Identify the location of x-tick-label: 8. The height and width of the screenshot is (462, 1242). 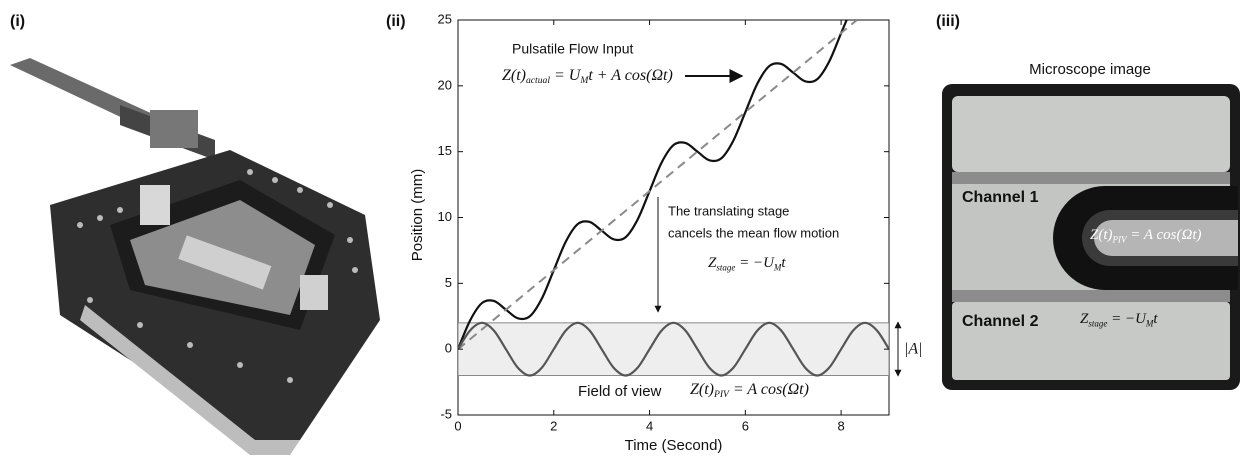
(840, 425).